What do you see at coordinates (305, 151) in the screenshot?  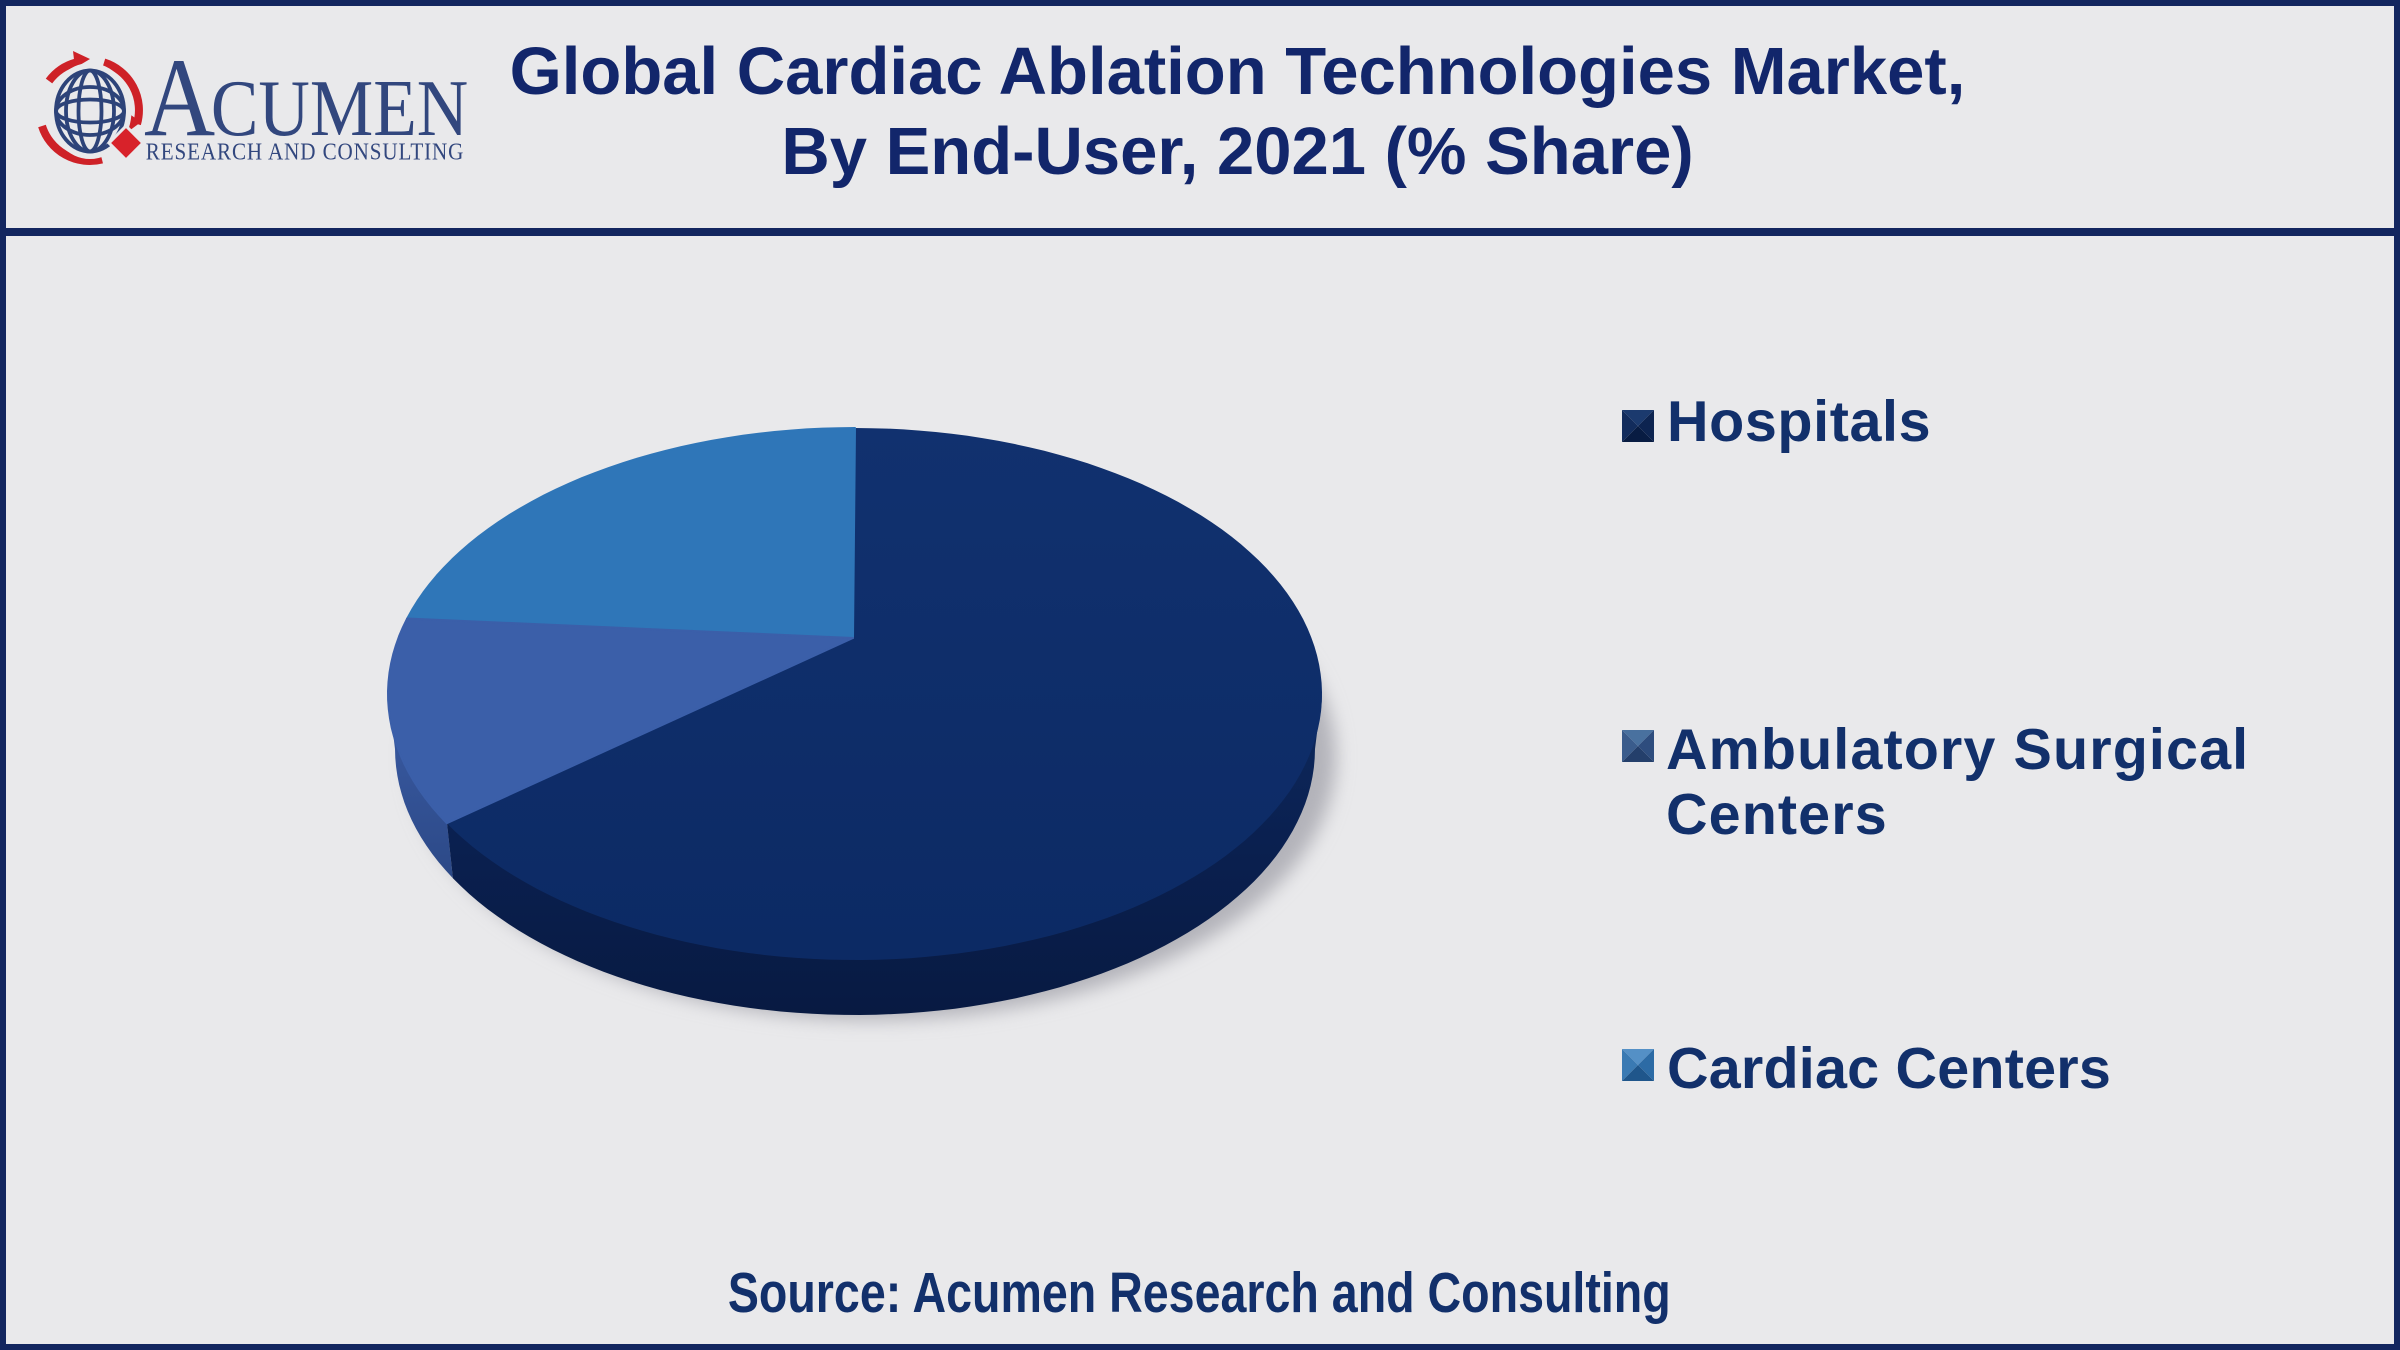 I see `svg-text: RESEARCH AND CONSULTING` at bounding box center [305, 151].